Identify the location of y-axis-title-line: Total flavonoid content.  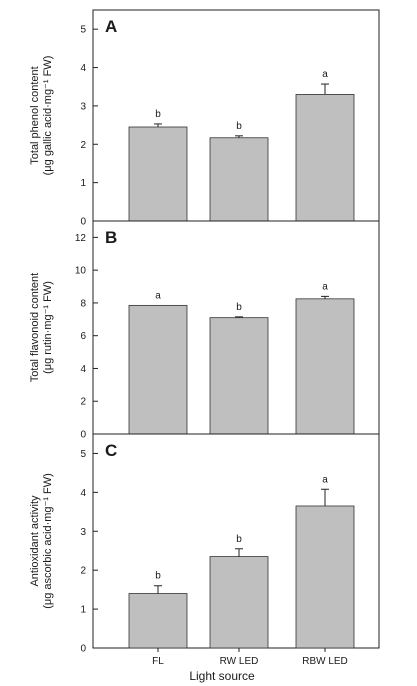
(35, 327).